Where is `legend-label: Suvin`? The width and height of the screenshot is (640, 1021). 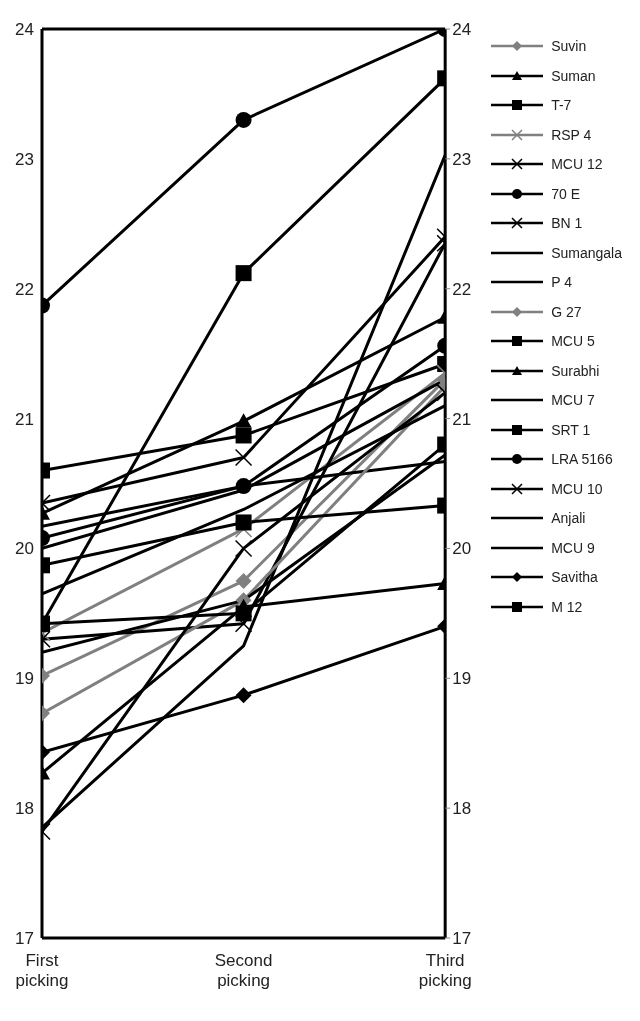 legend-label: Suvin is located at coordinates (569, 46).